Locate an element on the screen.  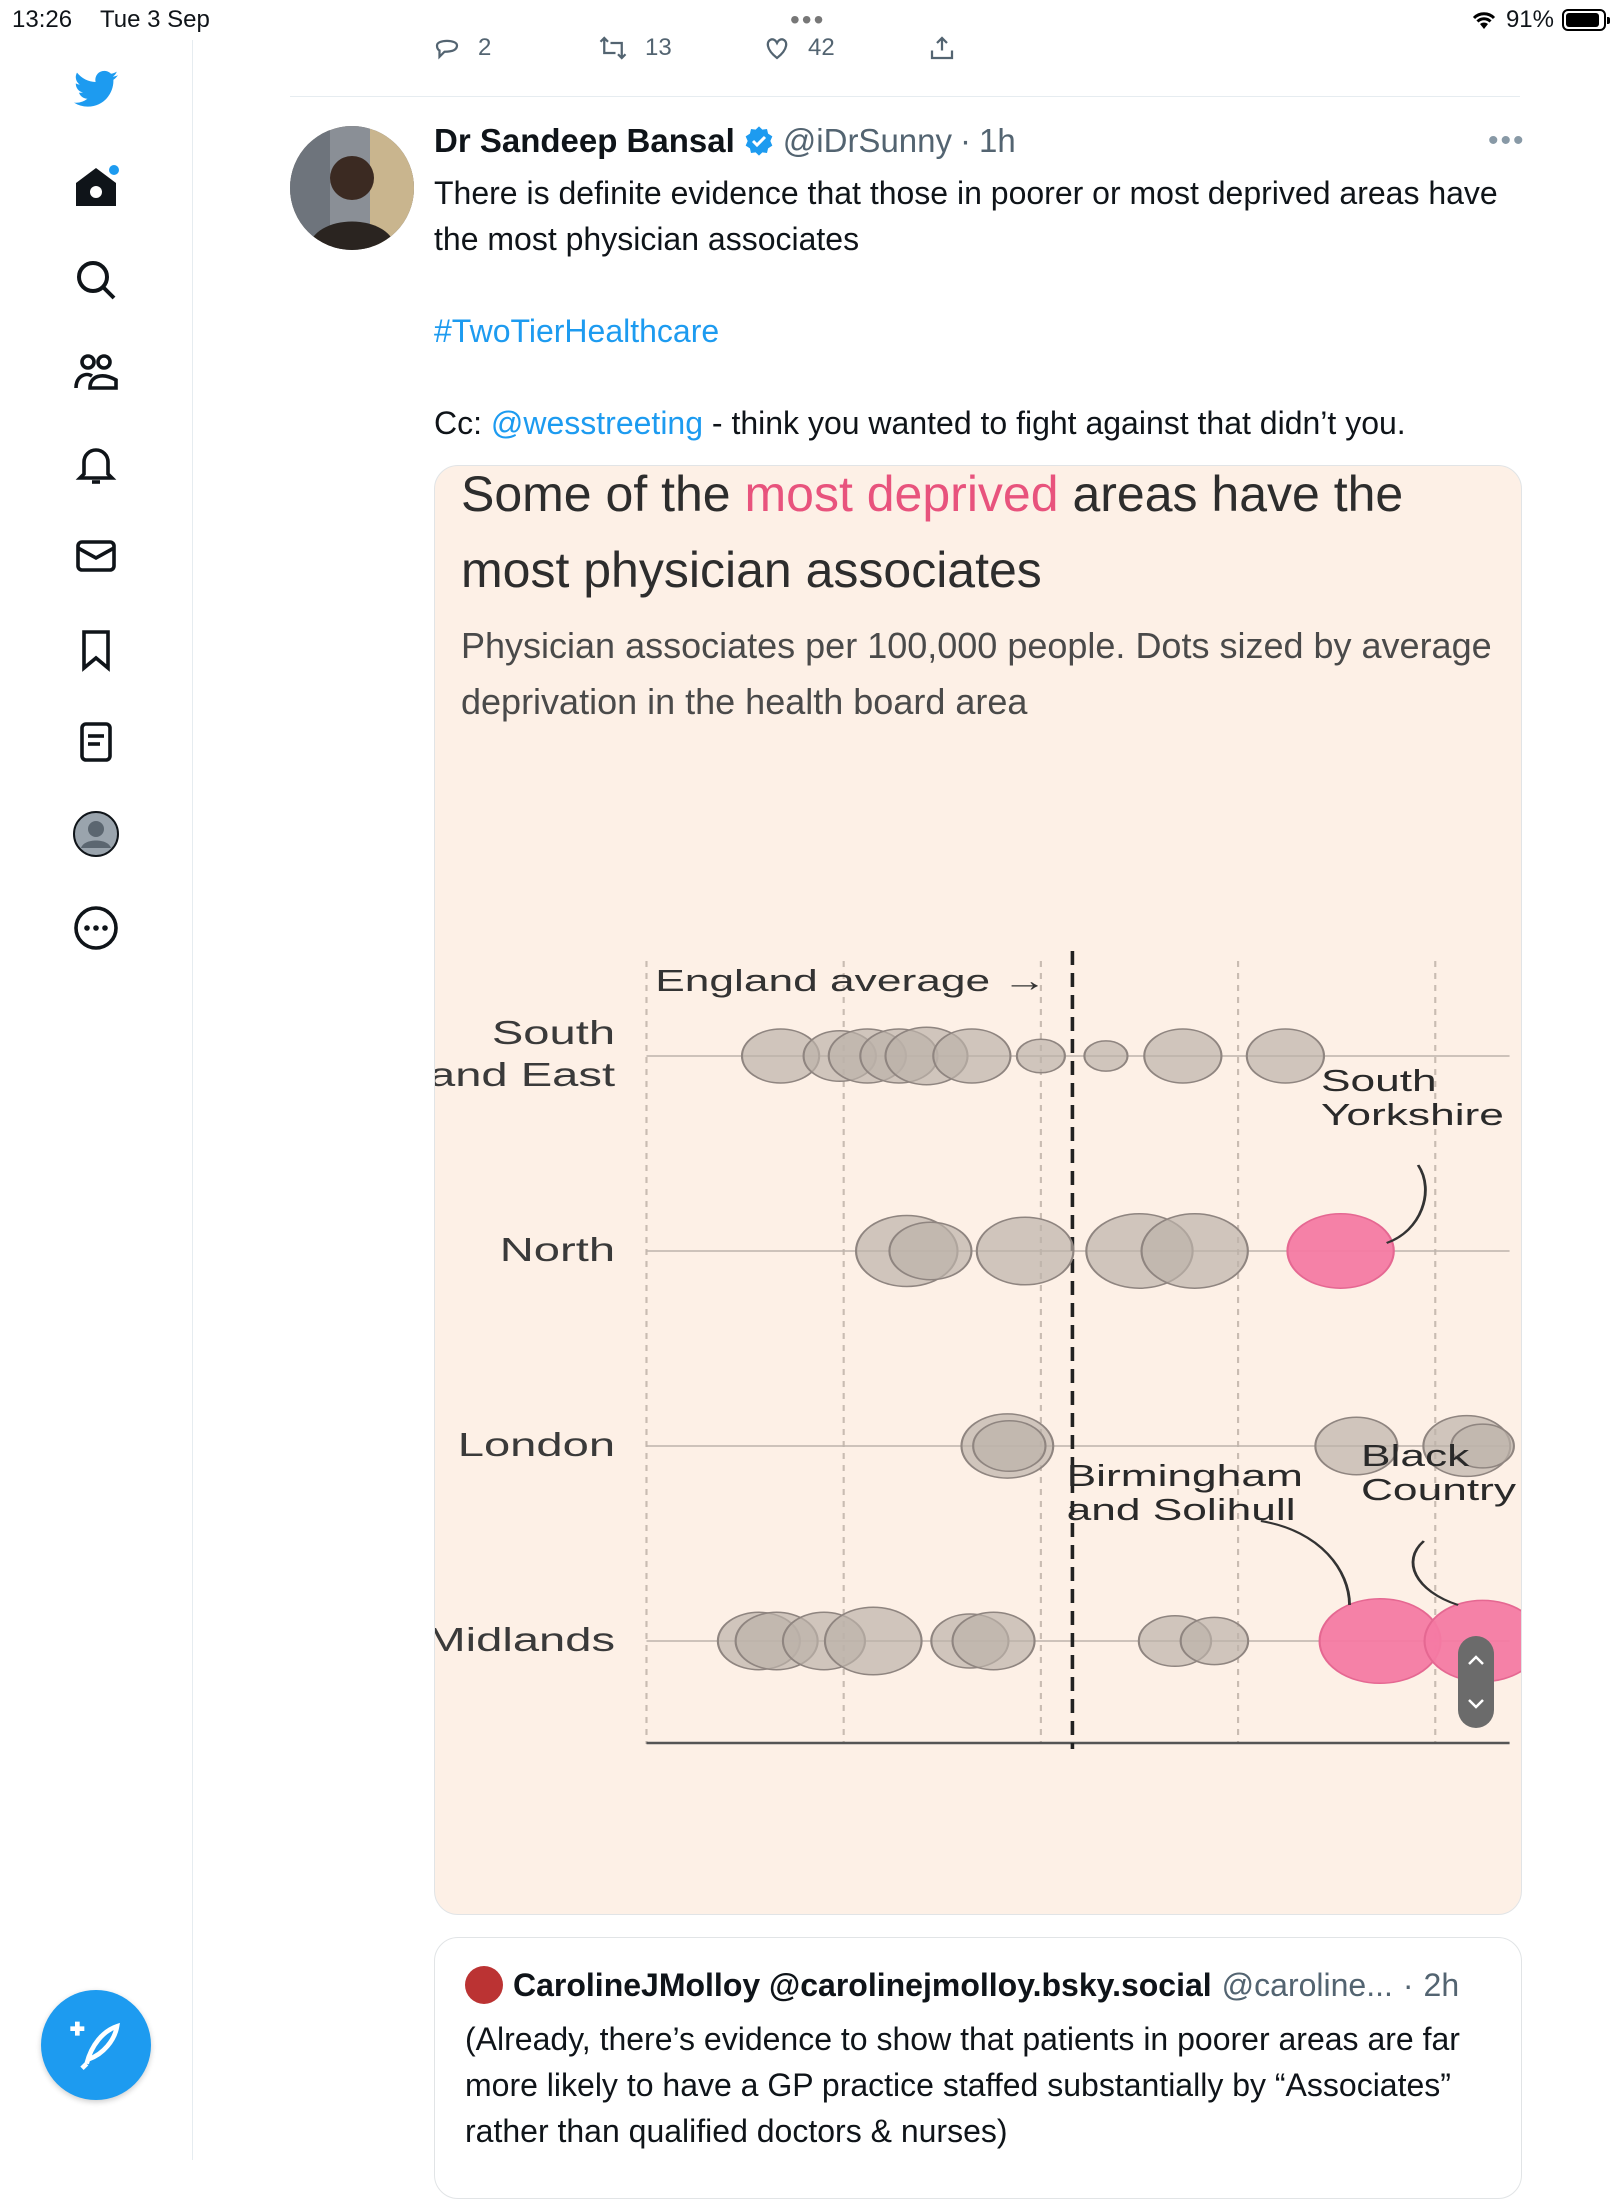
tweet-time: 1h is located at coordinates (997, 140).